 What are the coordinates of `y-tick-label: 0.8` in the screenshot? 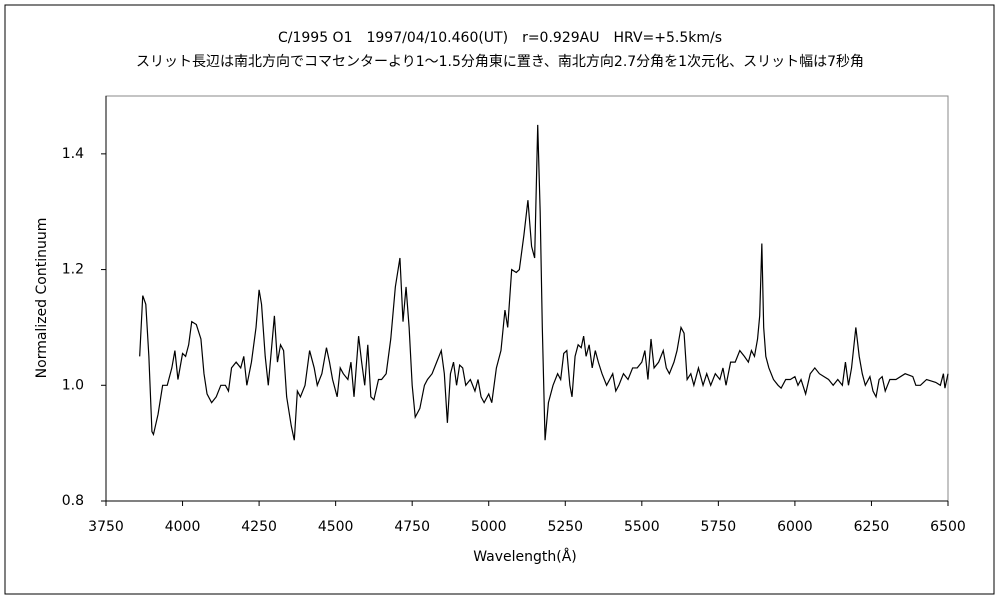 It's located at (73, 501).